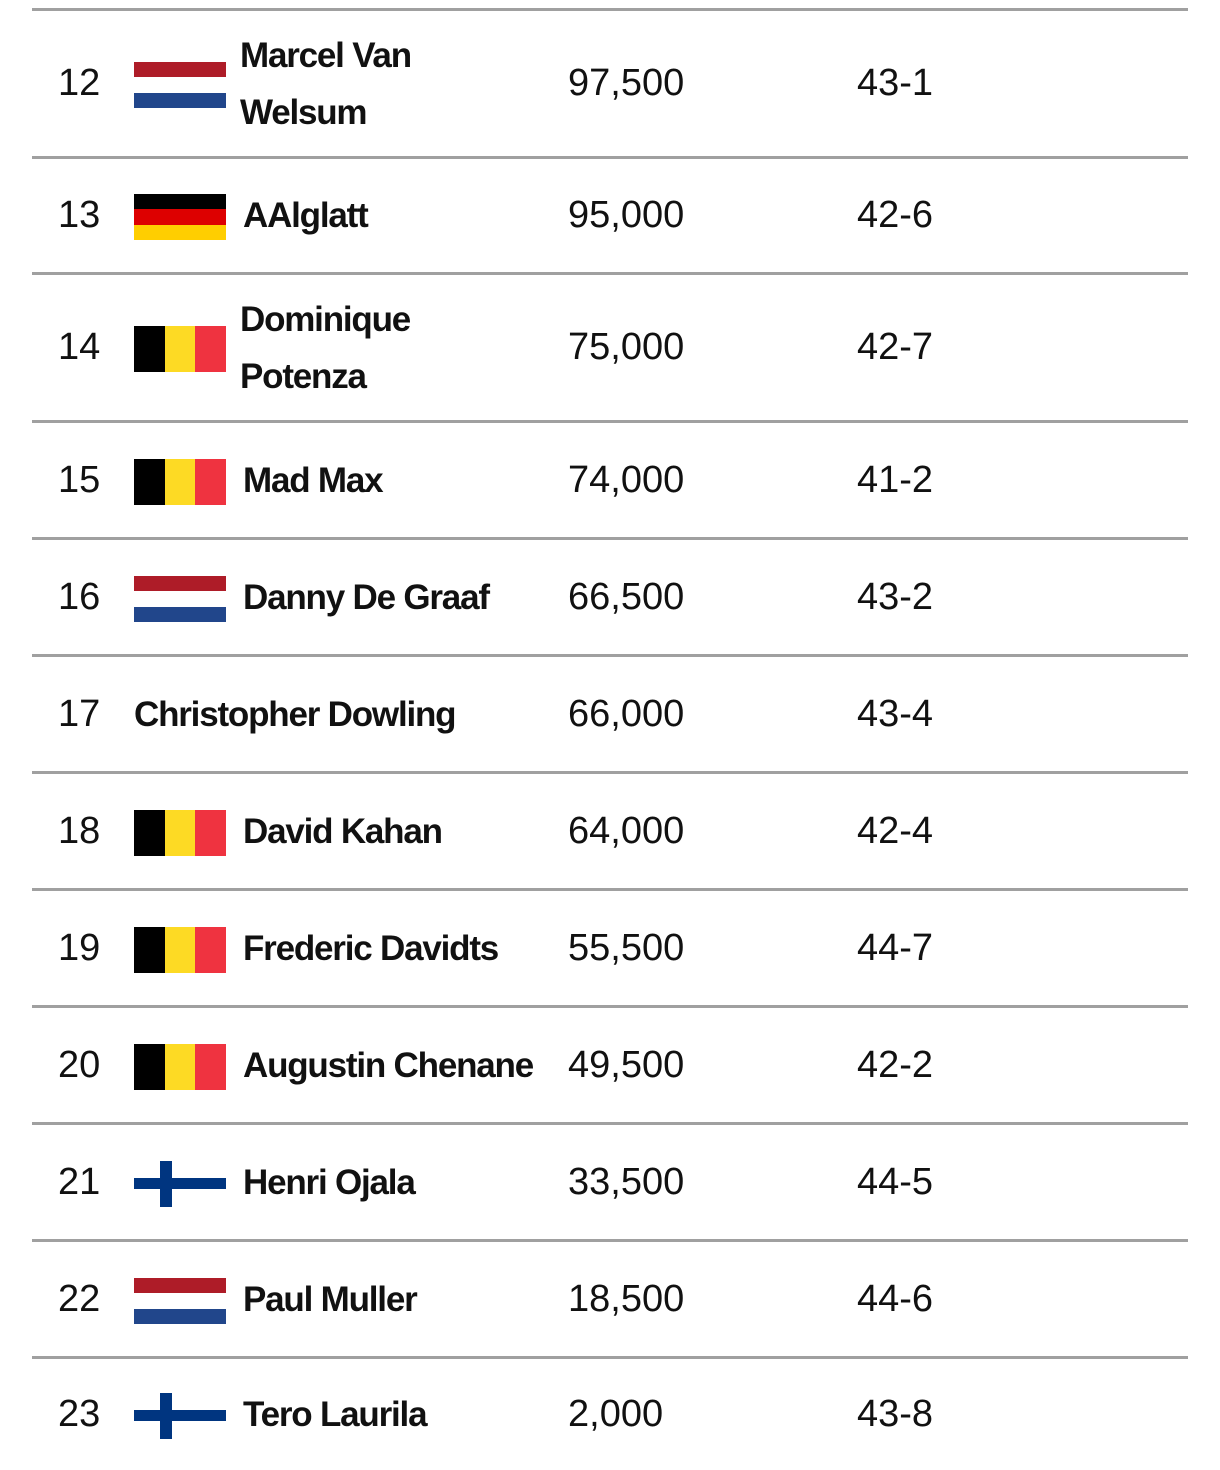  I want to click on ranking-row: 21 Henri Ojala 33,500 44-5, so click(610, 1180).